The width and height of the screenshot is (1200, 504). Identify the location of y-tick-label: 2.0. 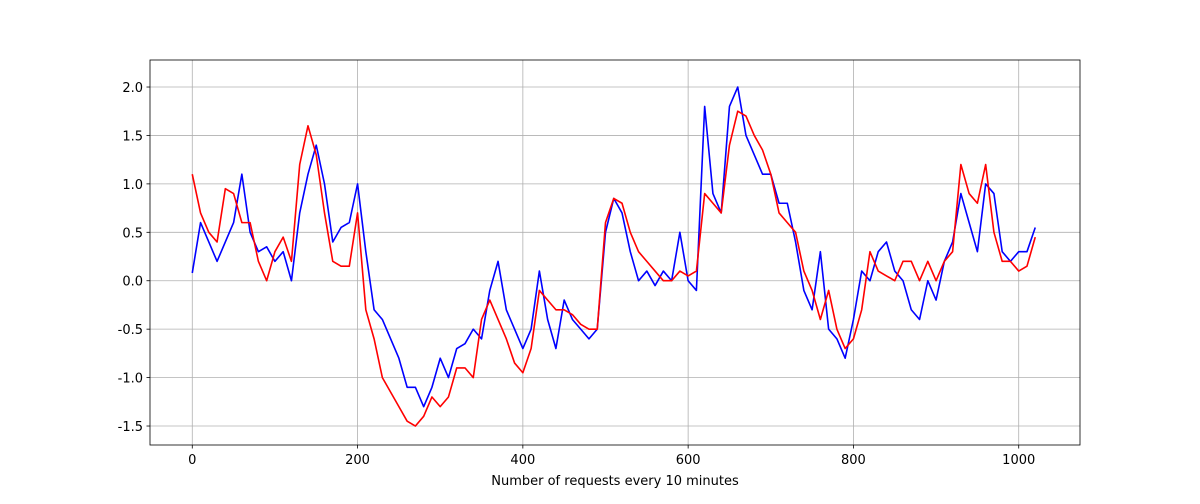
(132, 88).